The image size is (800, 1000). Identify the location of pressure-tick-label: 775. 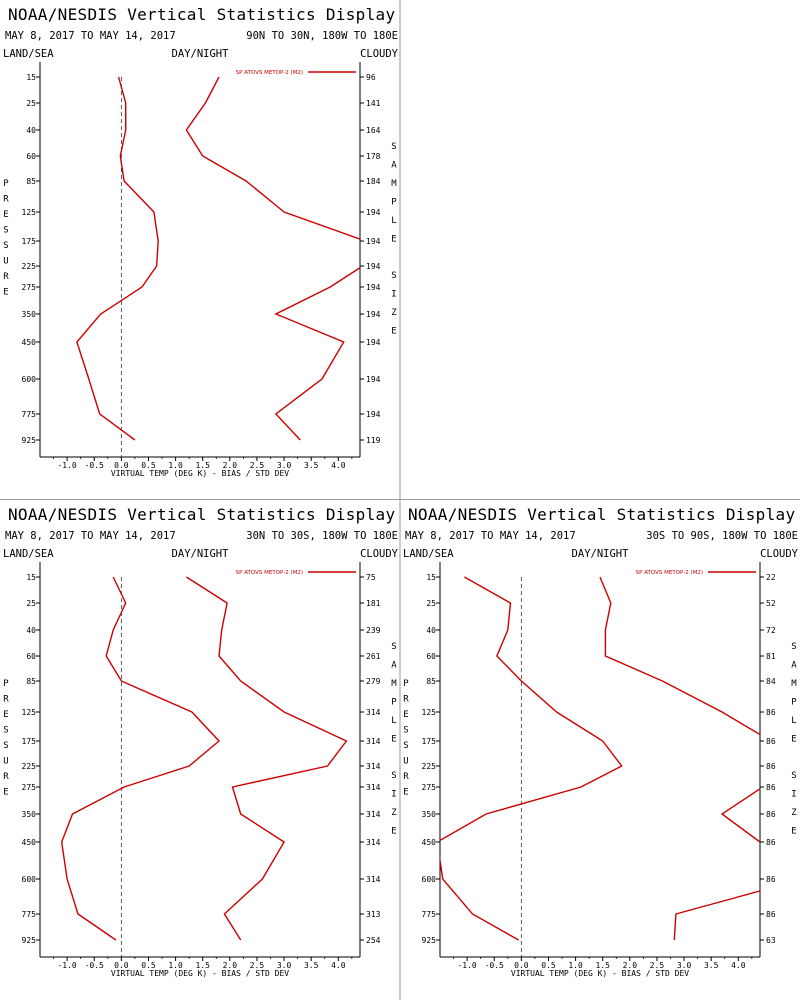
(29, 414).